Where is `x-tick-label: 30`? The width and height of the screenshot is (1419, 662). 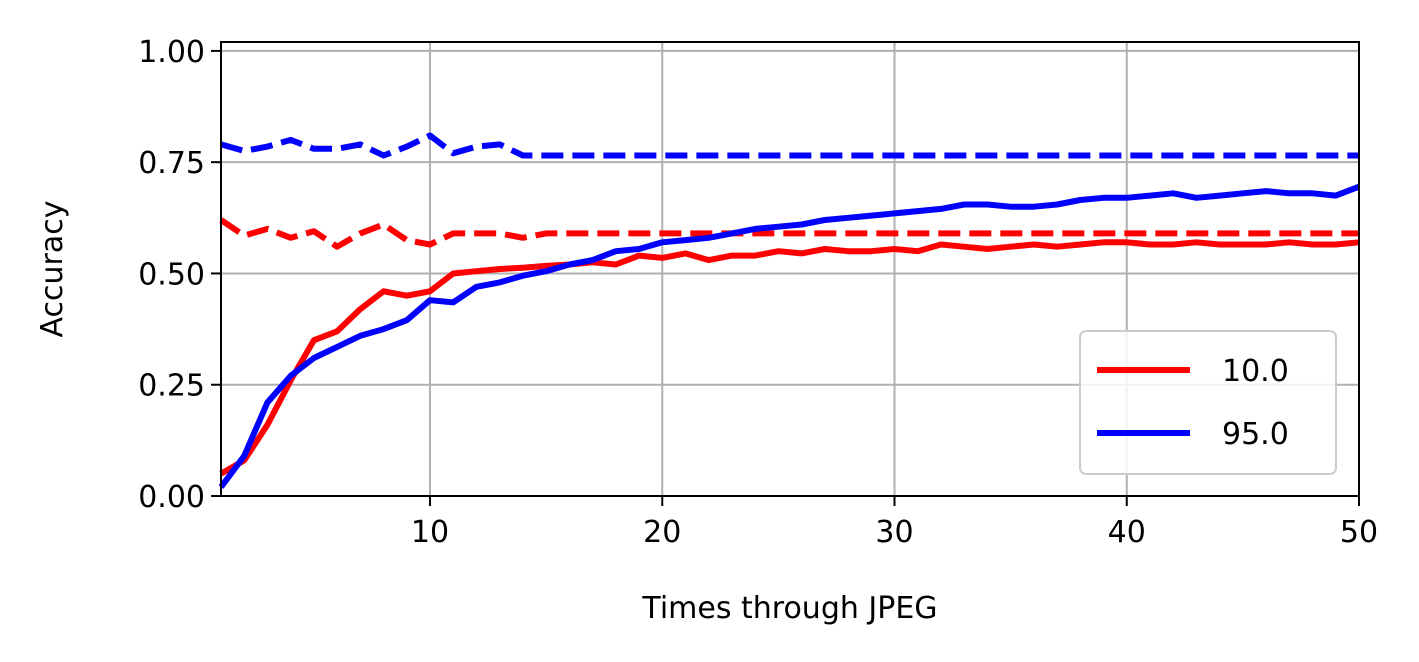
x-tick-label: 30 is located at coordinates (894, 532).